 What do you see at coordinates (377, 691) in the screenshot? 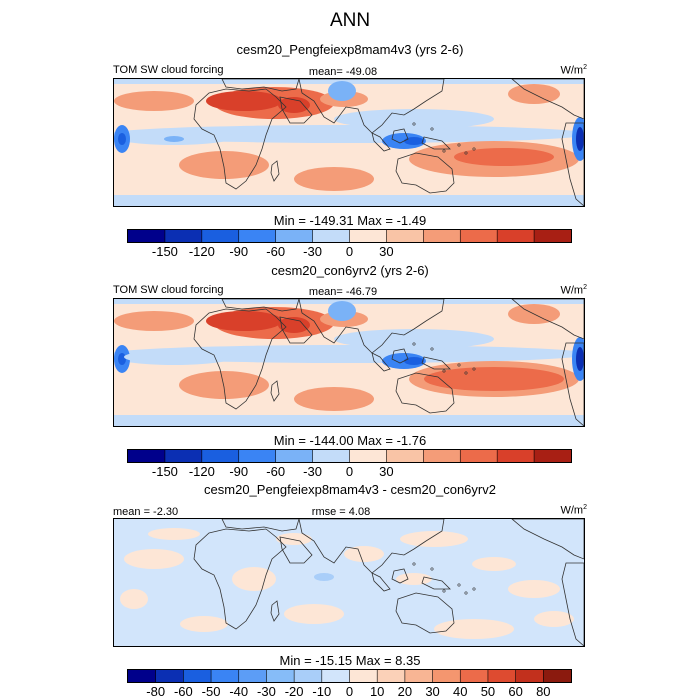
I see `colorbar-tick-label: 10` at bounding box center [377, 691].